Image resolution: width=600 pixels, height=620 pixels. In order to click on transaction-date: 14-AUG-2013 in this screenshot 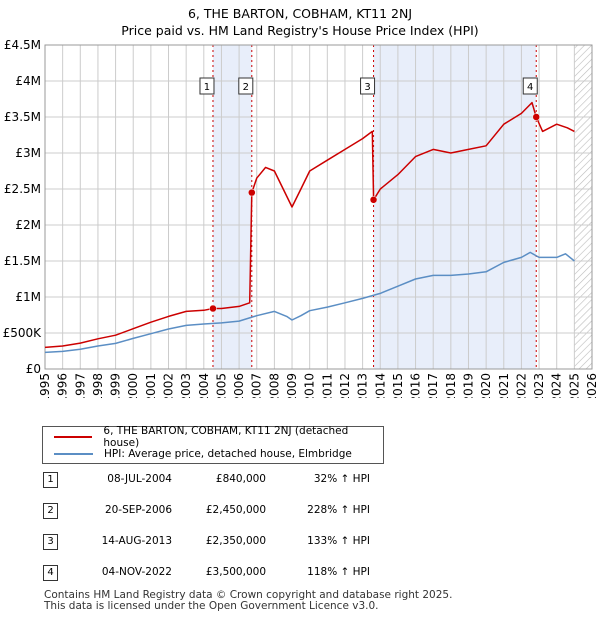, I will do `click(136, 541)`.